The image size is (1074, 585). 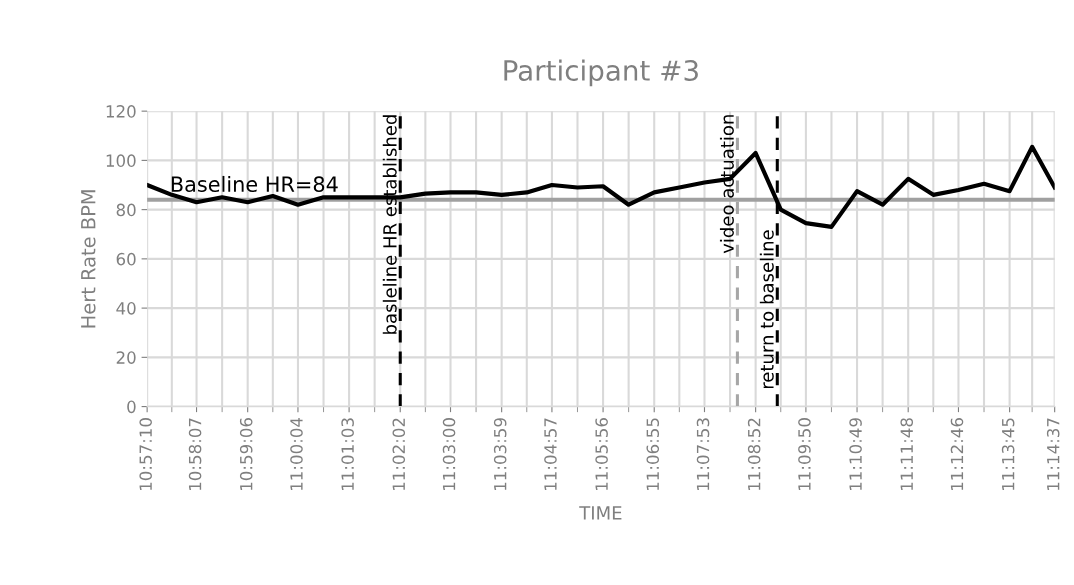 What do you see at coordinates (126, 210) in the screenshot?
I see `y-tick-label: 80` at bounding box center [126, 210].